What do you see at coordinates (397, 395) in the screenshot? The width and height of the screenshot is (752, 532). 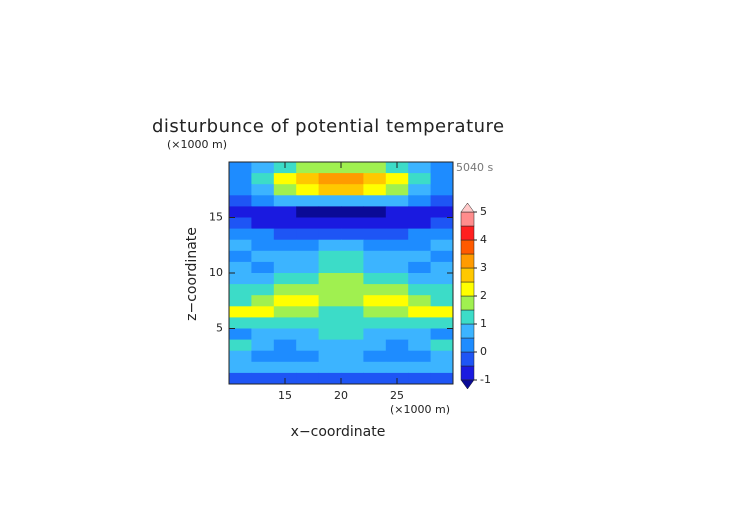 I see `x-tick-label: 25` at bounding box center [397, 395].